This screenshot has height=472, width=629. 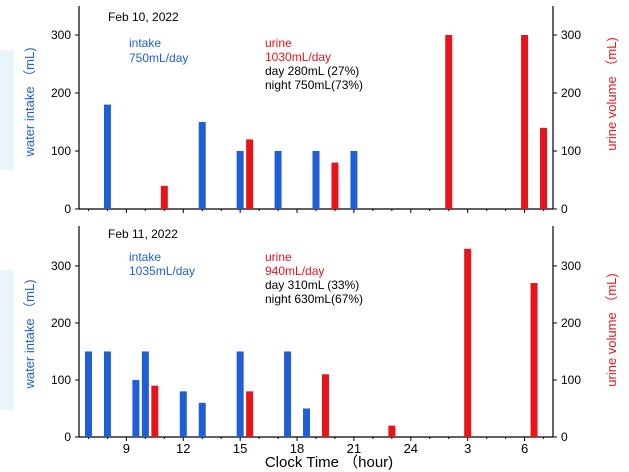 What do you see at coordinates (67, 437) in the screenshot?
I see `chart-2-ytick-label-left: 0` at bounding box center [67, 437].